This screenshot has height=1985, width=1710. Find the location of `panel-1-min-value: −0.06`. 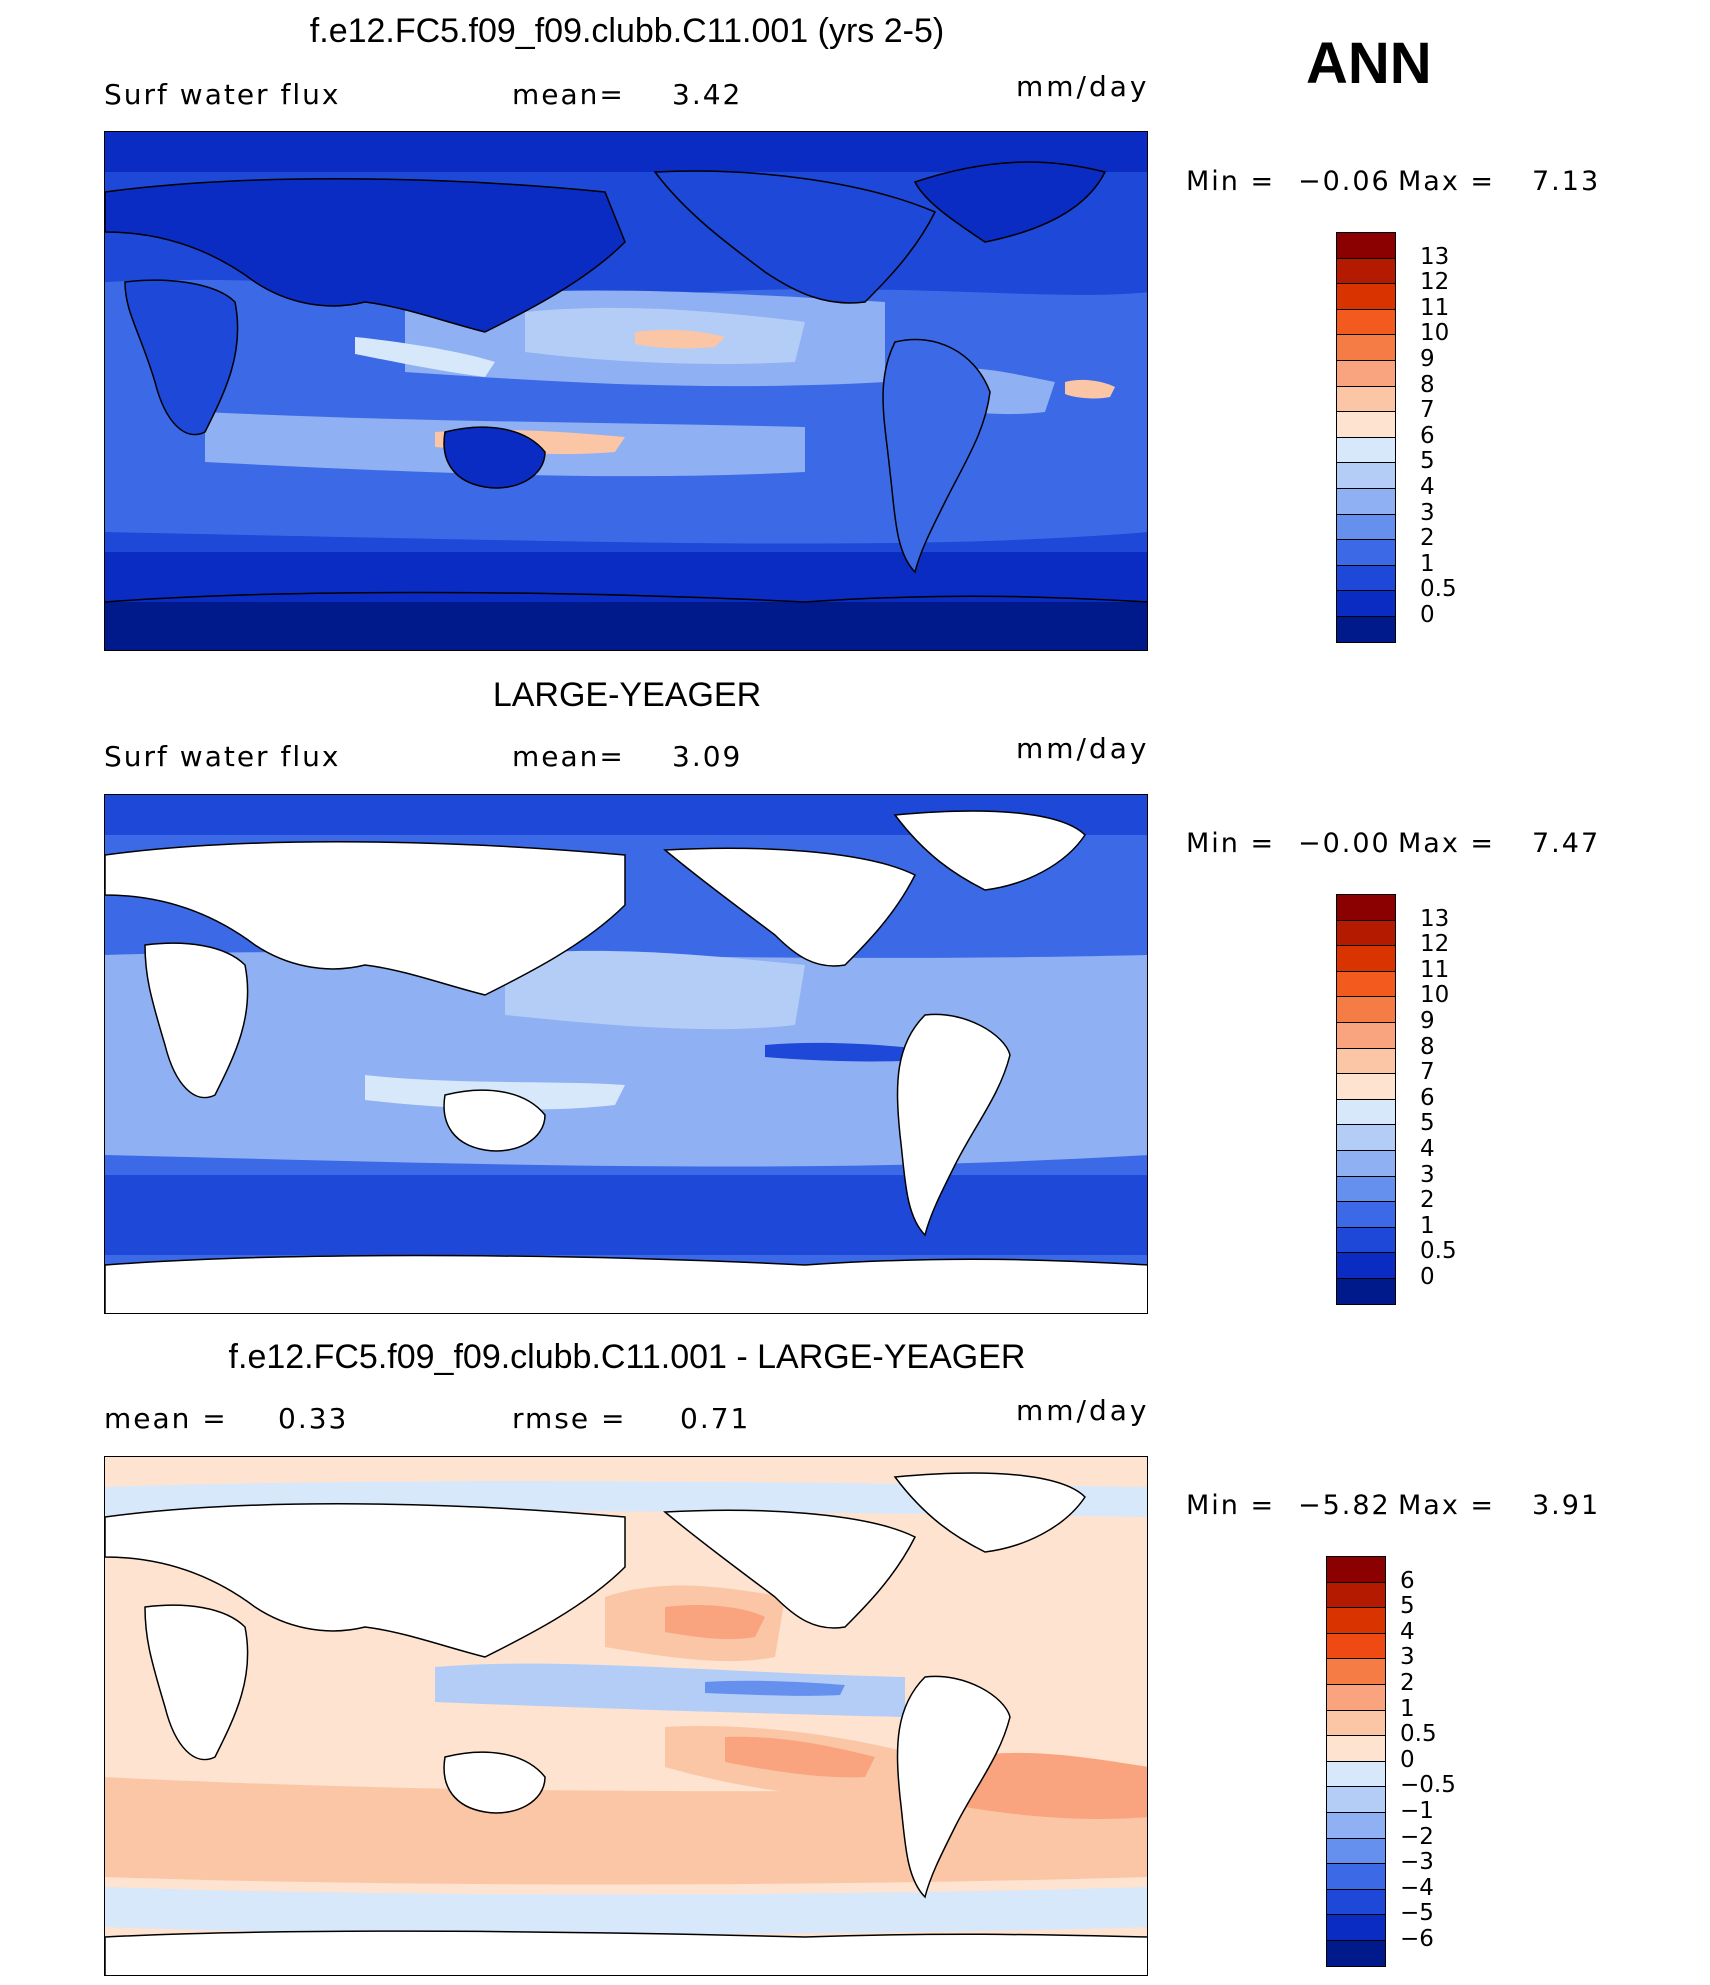

panel-1-min-value: −0.06 is located at coordinates (1344, 181).